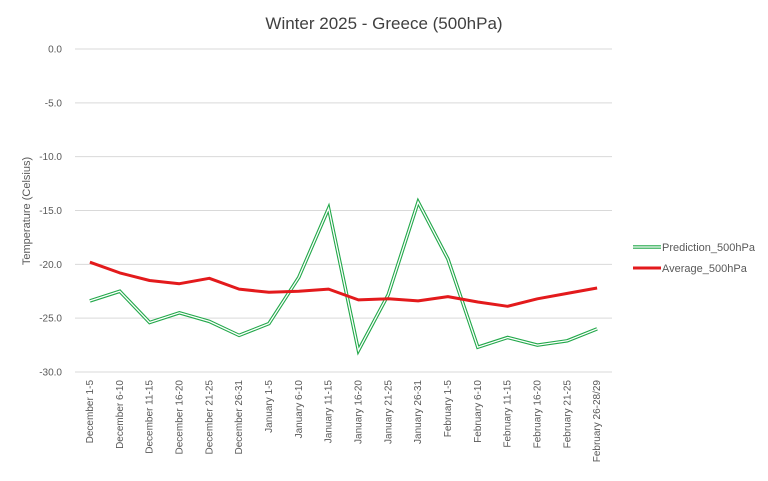 This screenshot has width=768, height=481. I want to click on y-tick-labels: 0.0 -5.0 -10.0 -15.0 -20.0 -25.0 -30.0, so click(50, 212).